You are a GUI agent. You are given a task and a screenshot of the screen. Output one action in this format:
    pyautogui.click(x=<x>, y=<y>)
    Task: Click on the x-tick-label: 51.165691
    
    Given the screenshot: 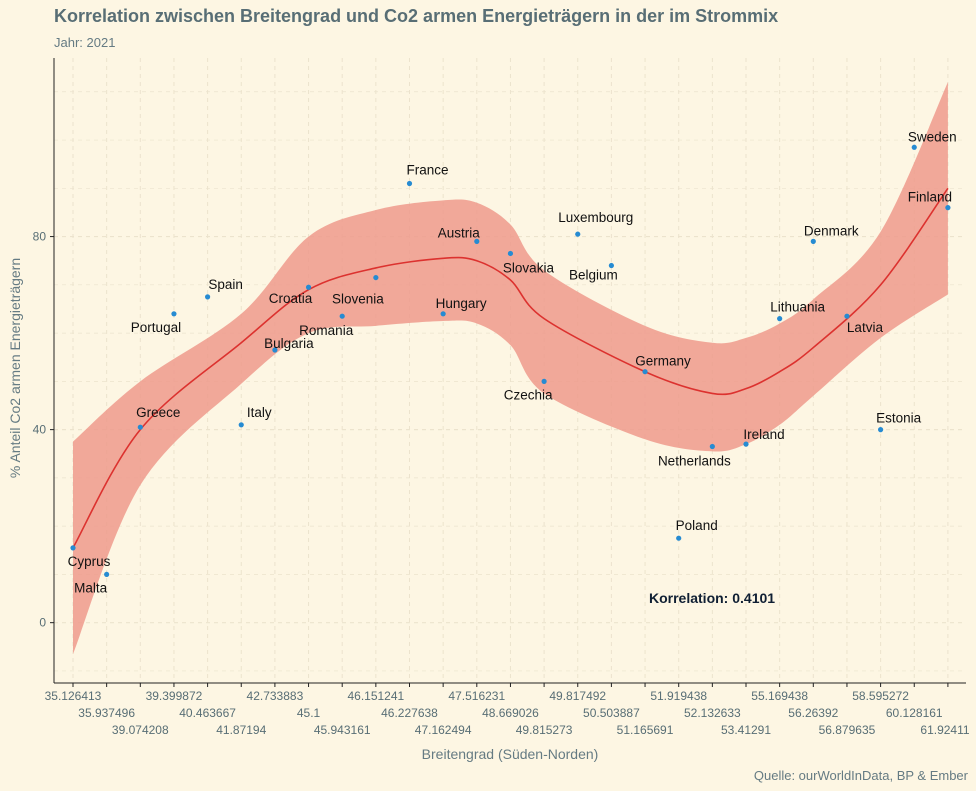 What is the action you would take?
    pyautogui.click(x=645, y=730)
    